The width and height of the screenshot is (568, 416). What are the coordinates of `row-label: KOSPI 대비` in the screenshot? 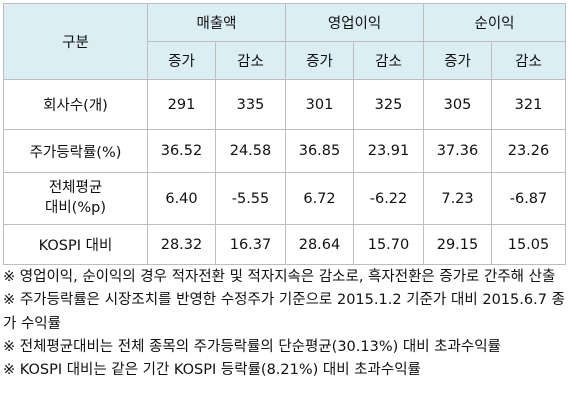 It's located at (75, 244).